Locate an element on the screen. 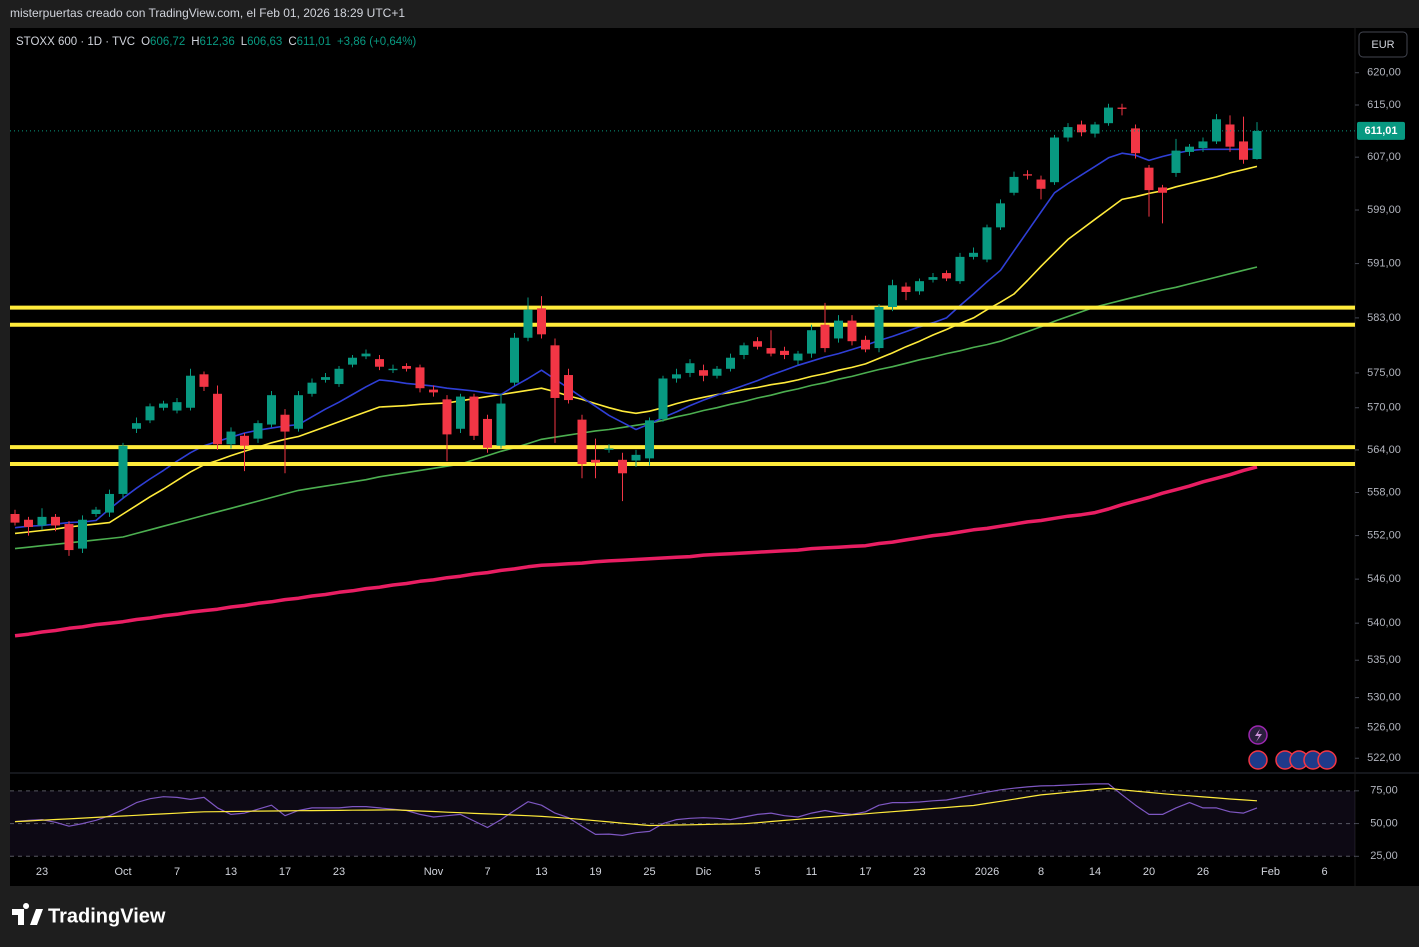 The image size is (1419, 947). currency-button is located at coordinates (1383, 44).